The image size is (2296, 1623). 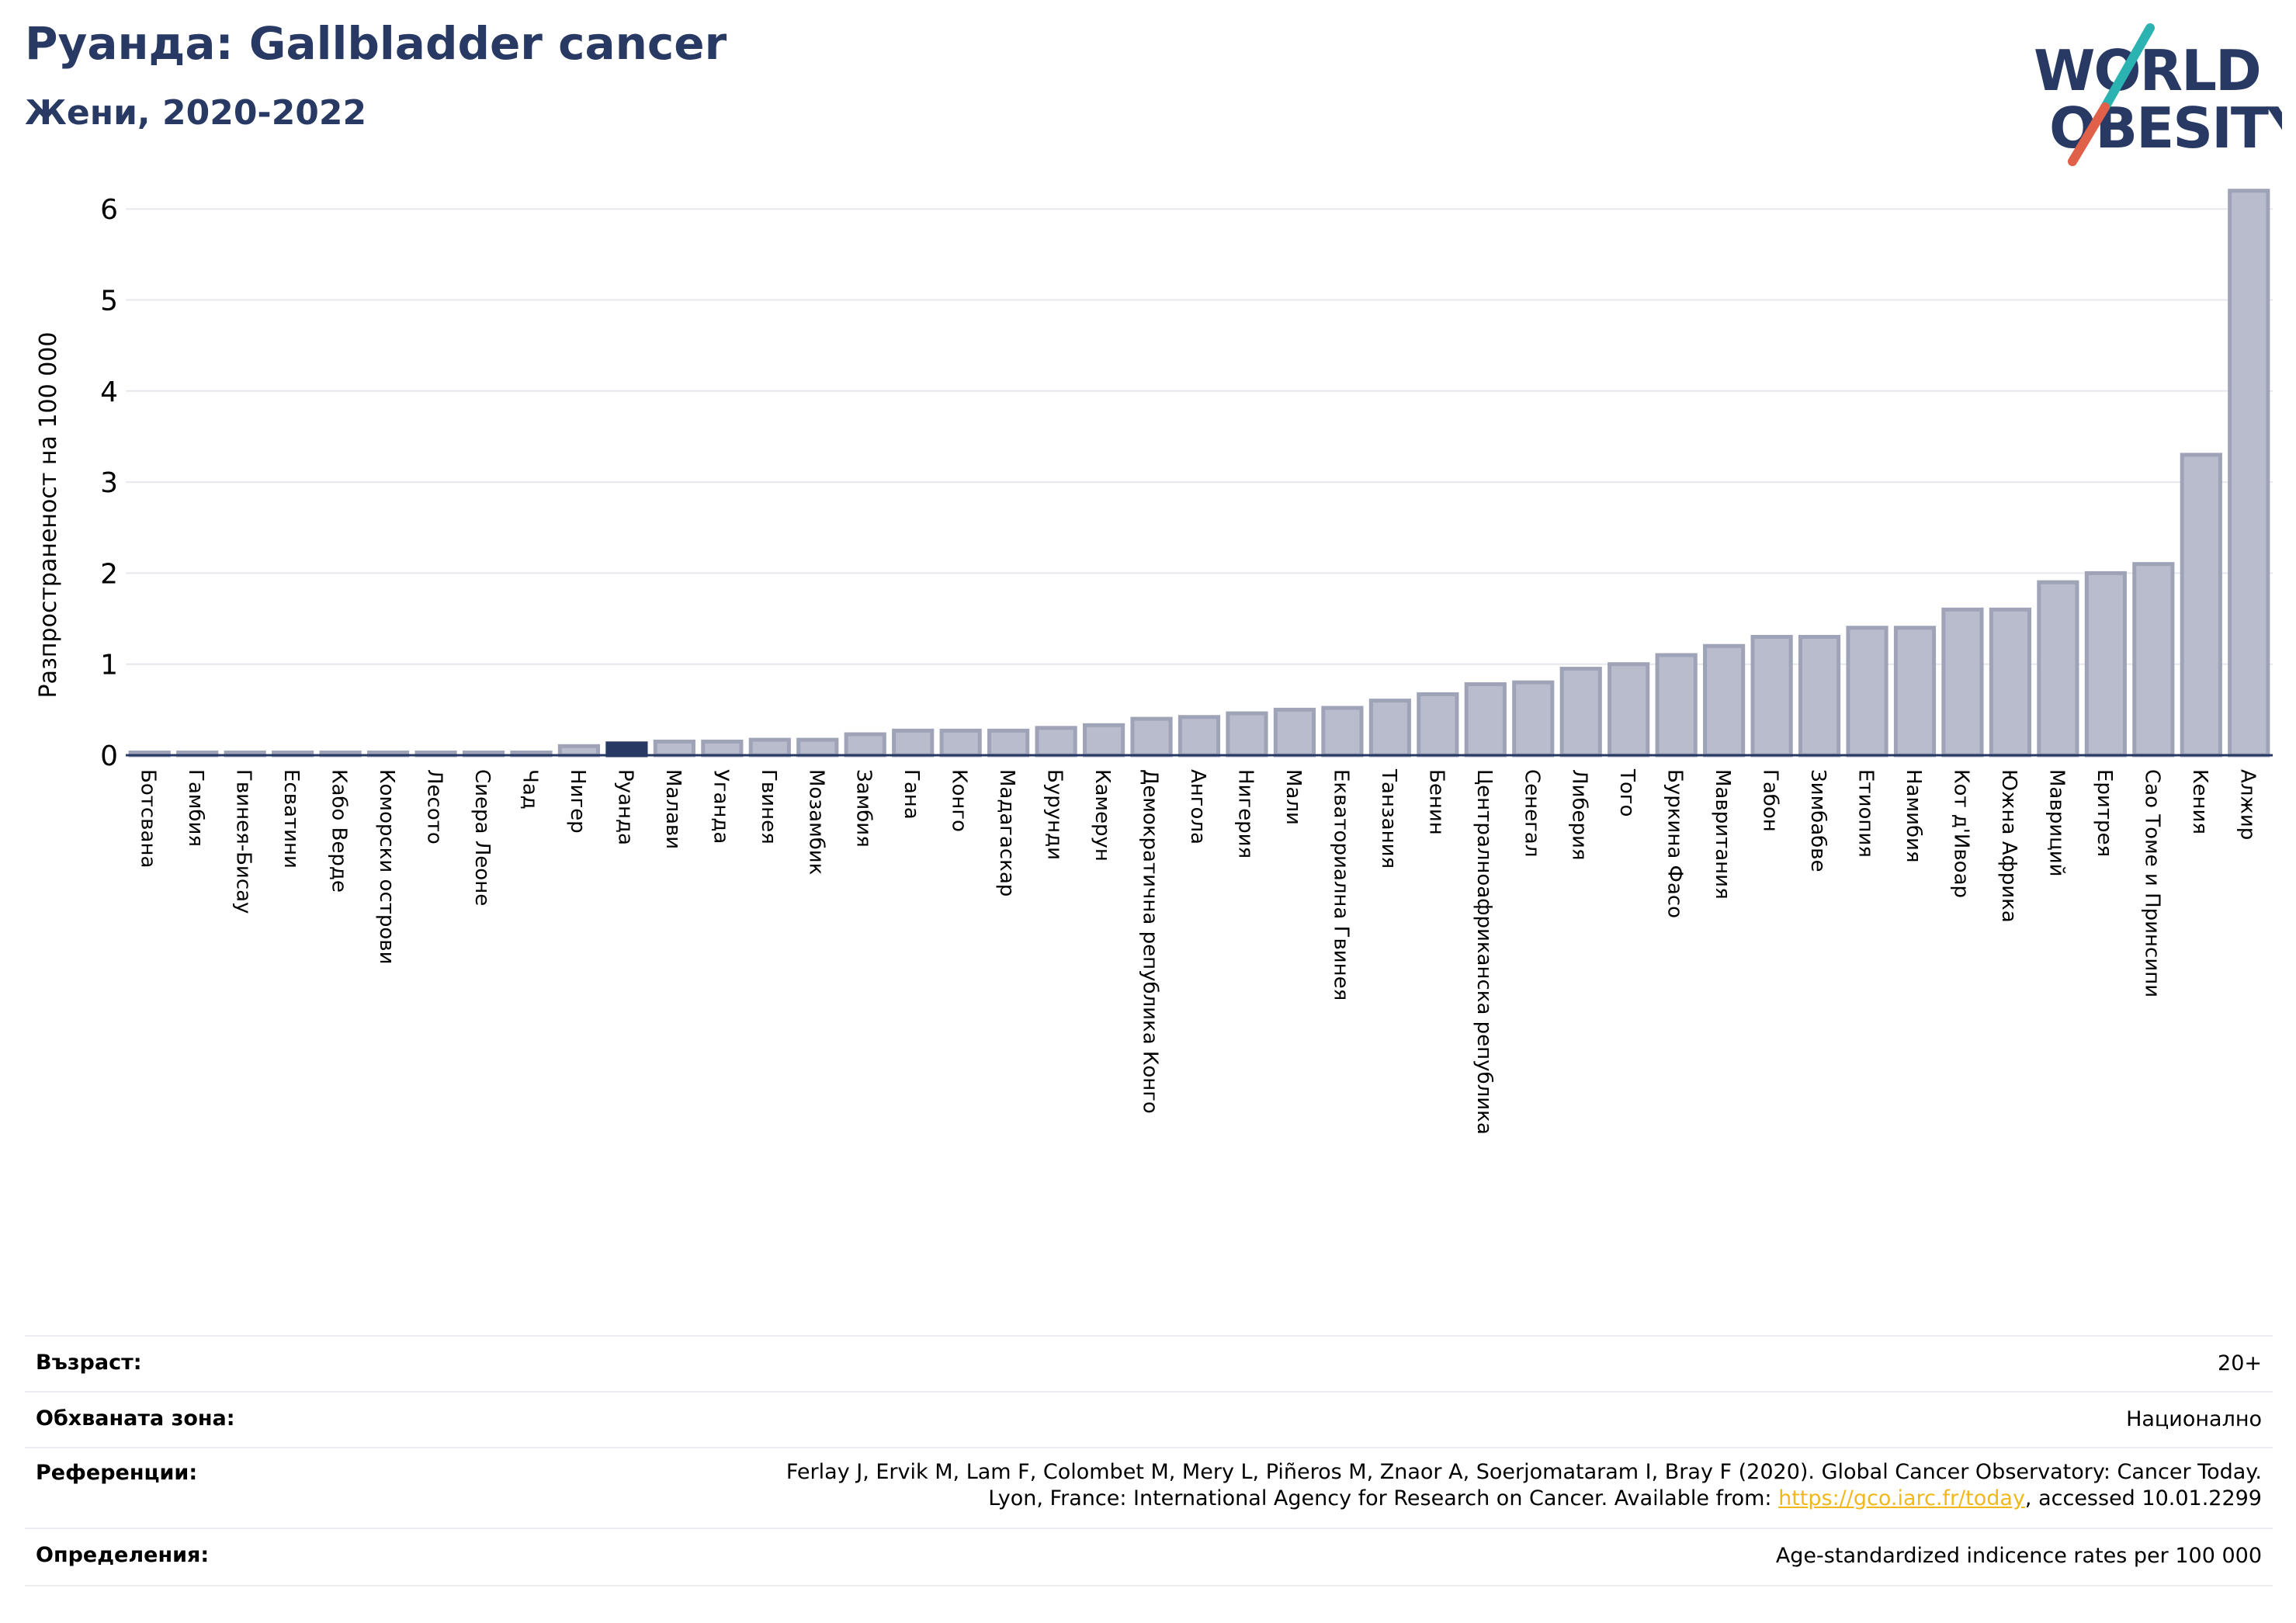 I want to click on x-tick-label: Алжир, so click(x=2247, y=804).